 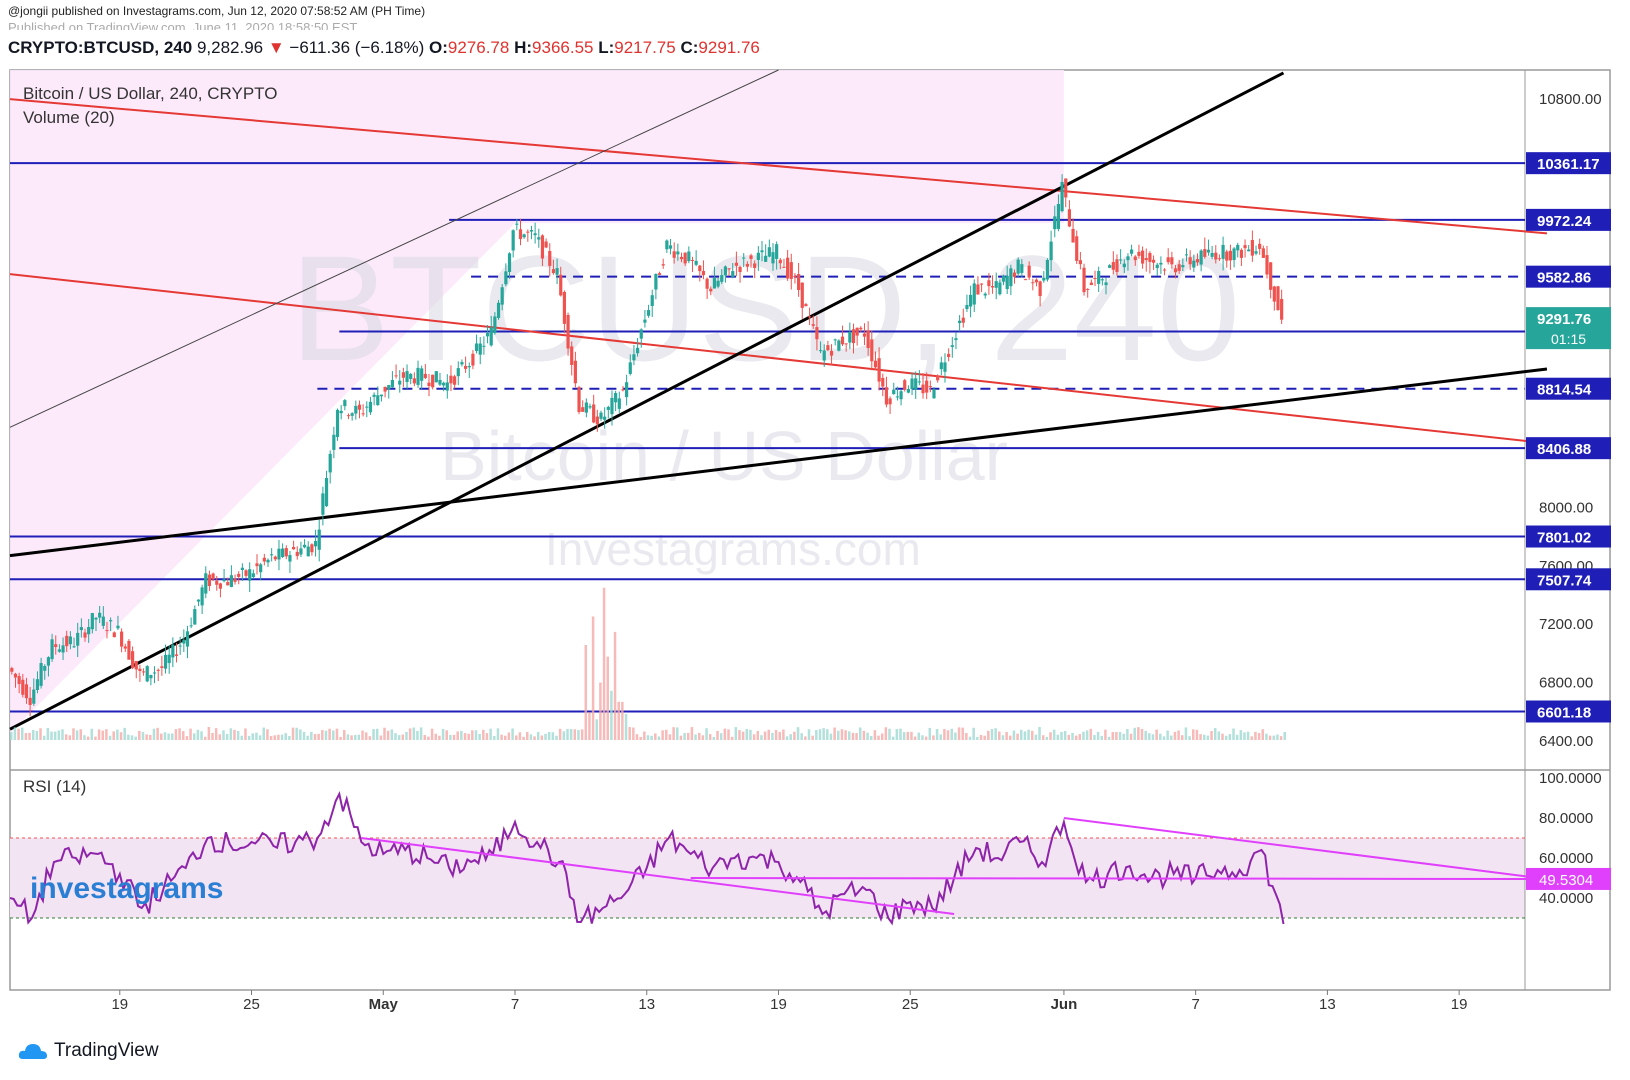 I want to click on tradingview-logo: TradingView, so click(x=88, y=1051).